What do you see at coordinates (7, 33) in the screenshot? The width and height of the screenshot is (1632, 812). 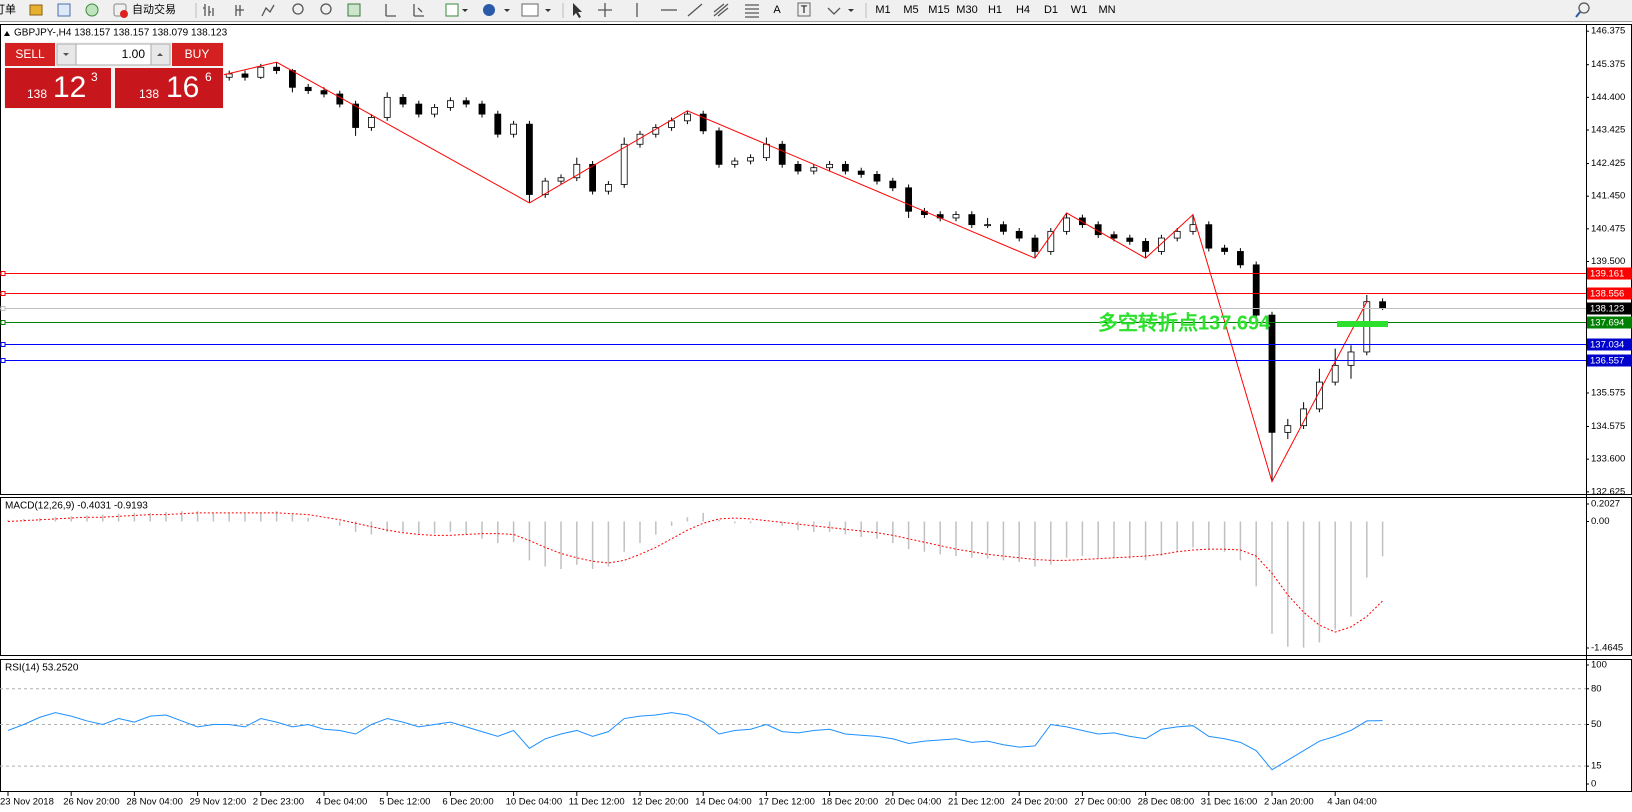 I see `collapse-icon` at bounding box center [7, 33].